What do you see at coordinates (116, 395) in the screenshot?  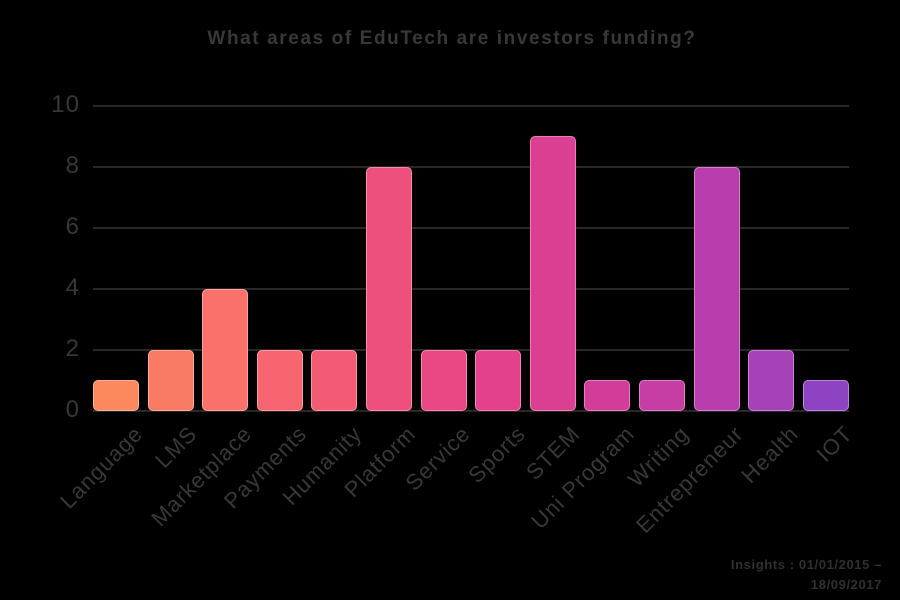 I see `bar-language` at bounding box center [116, 395].